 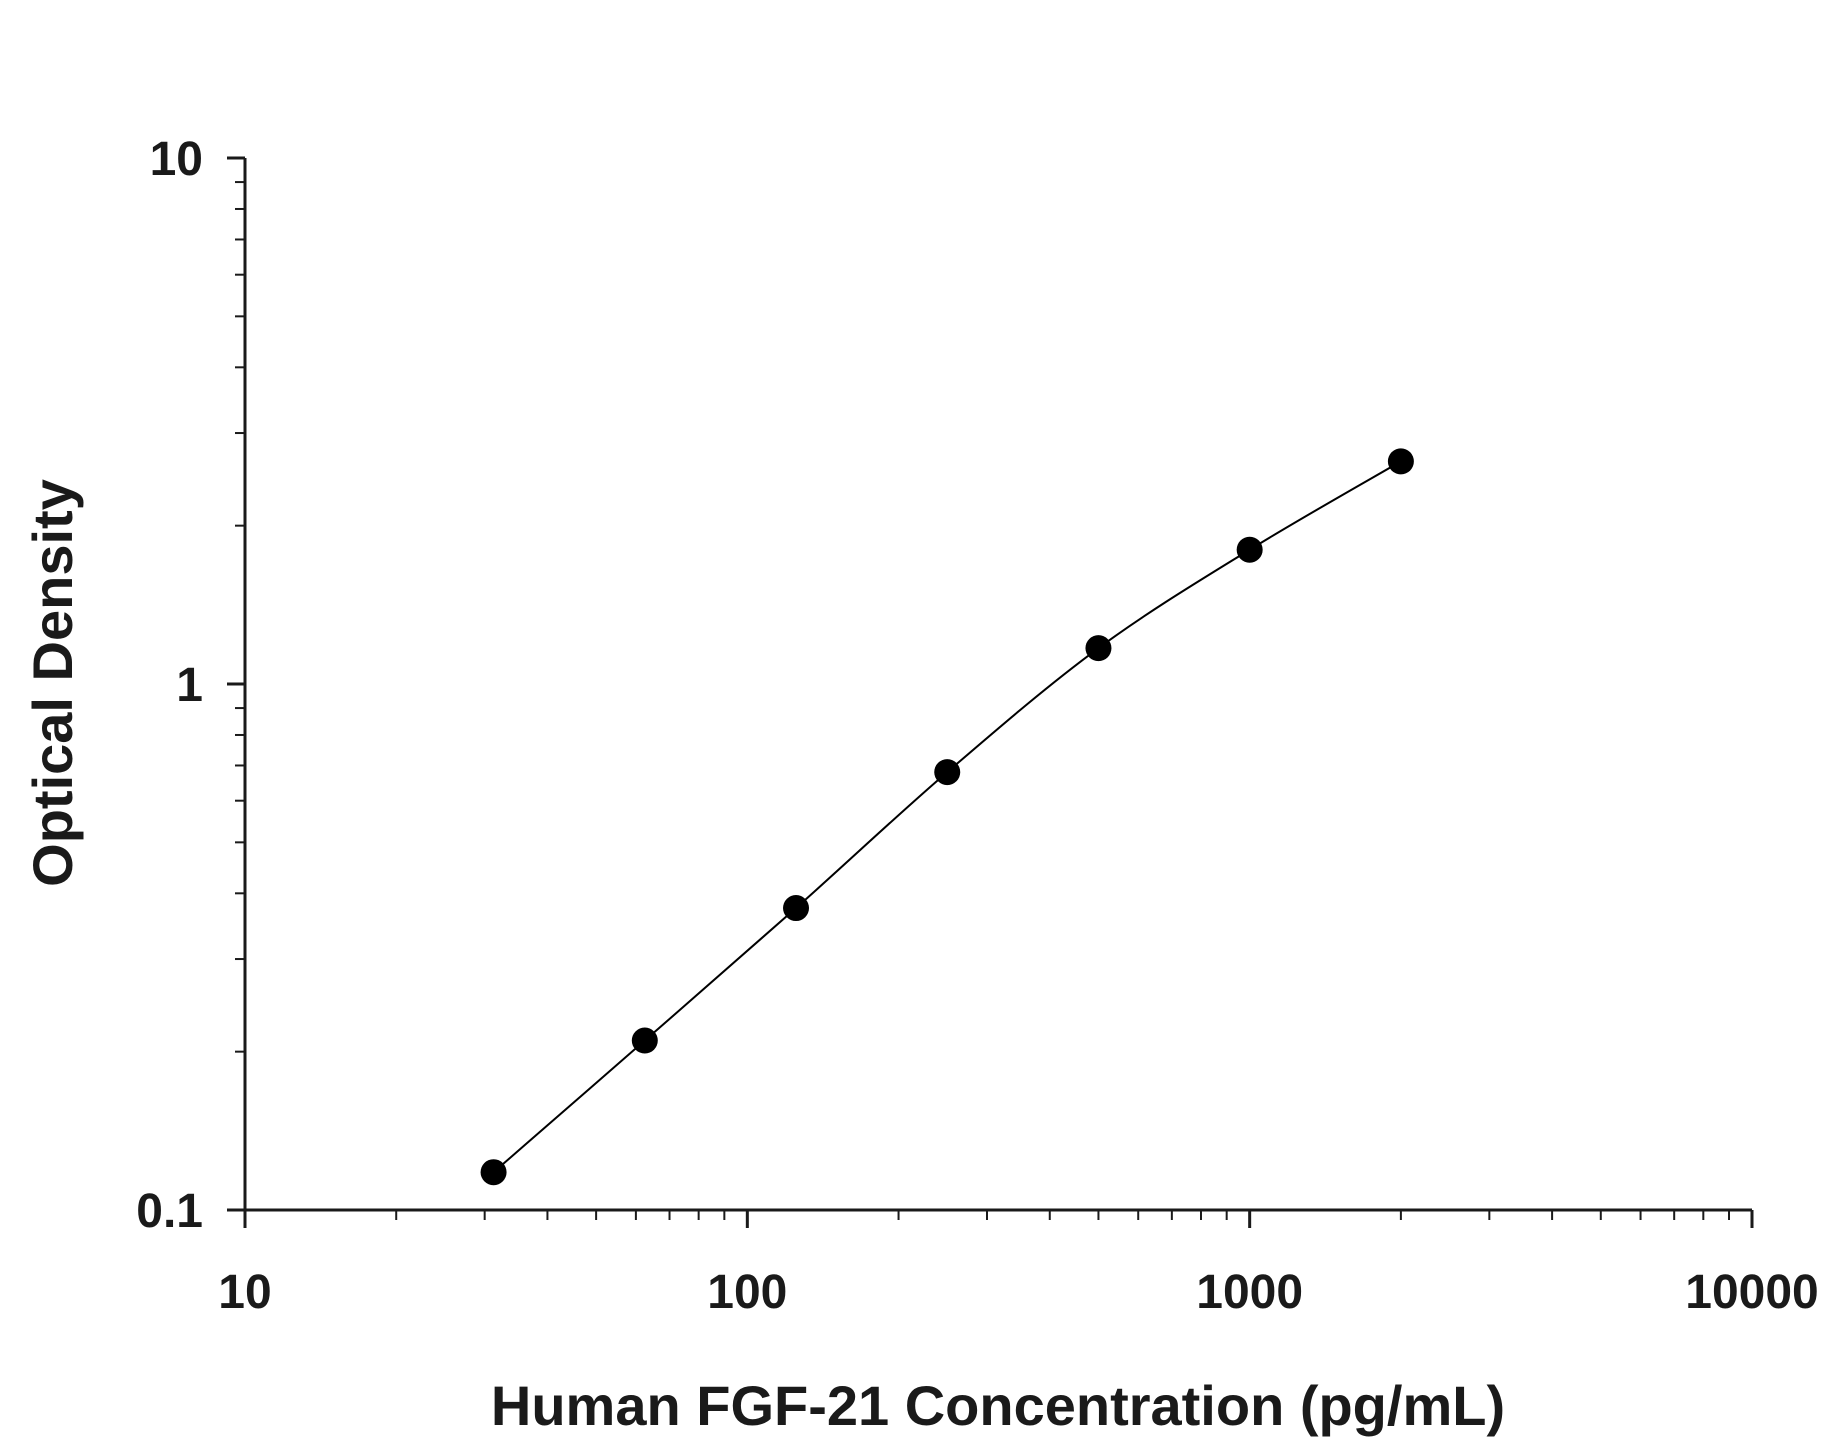 What do you see at coordinates (998, 1405) in the screenshot?
I see `x-axis-title: Human FGF-21 Concentration (pg/mL)` at bounding box center [998, 1405].